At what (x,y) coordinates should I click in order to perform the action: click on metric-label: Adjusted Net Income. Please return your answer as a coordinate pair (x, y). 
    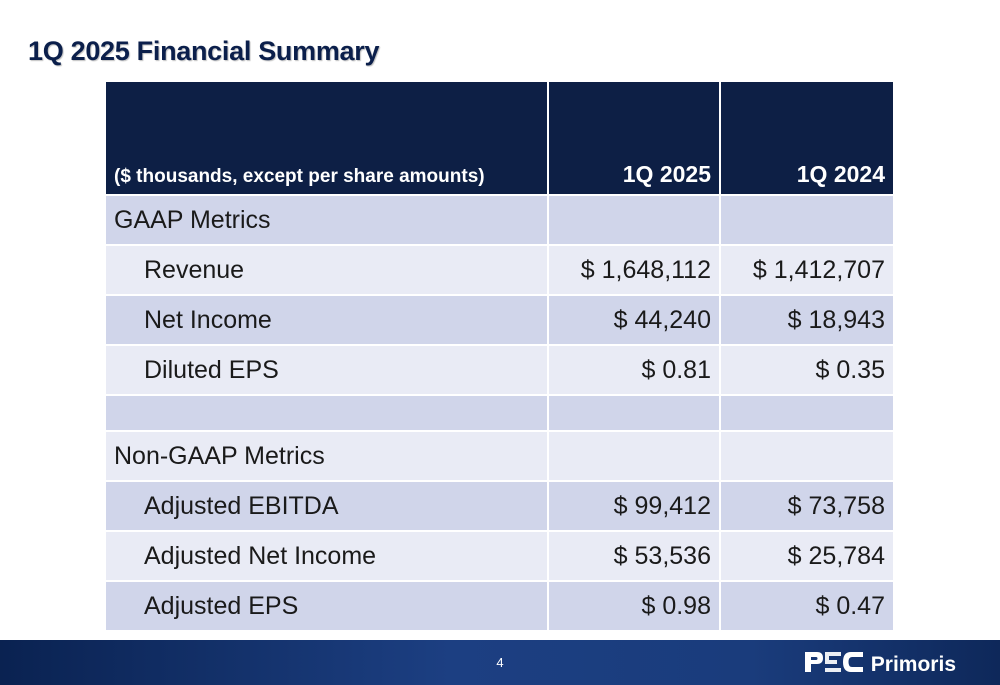
    Looking at the image, I should click on (327, 556).